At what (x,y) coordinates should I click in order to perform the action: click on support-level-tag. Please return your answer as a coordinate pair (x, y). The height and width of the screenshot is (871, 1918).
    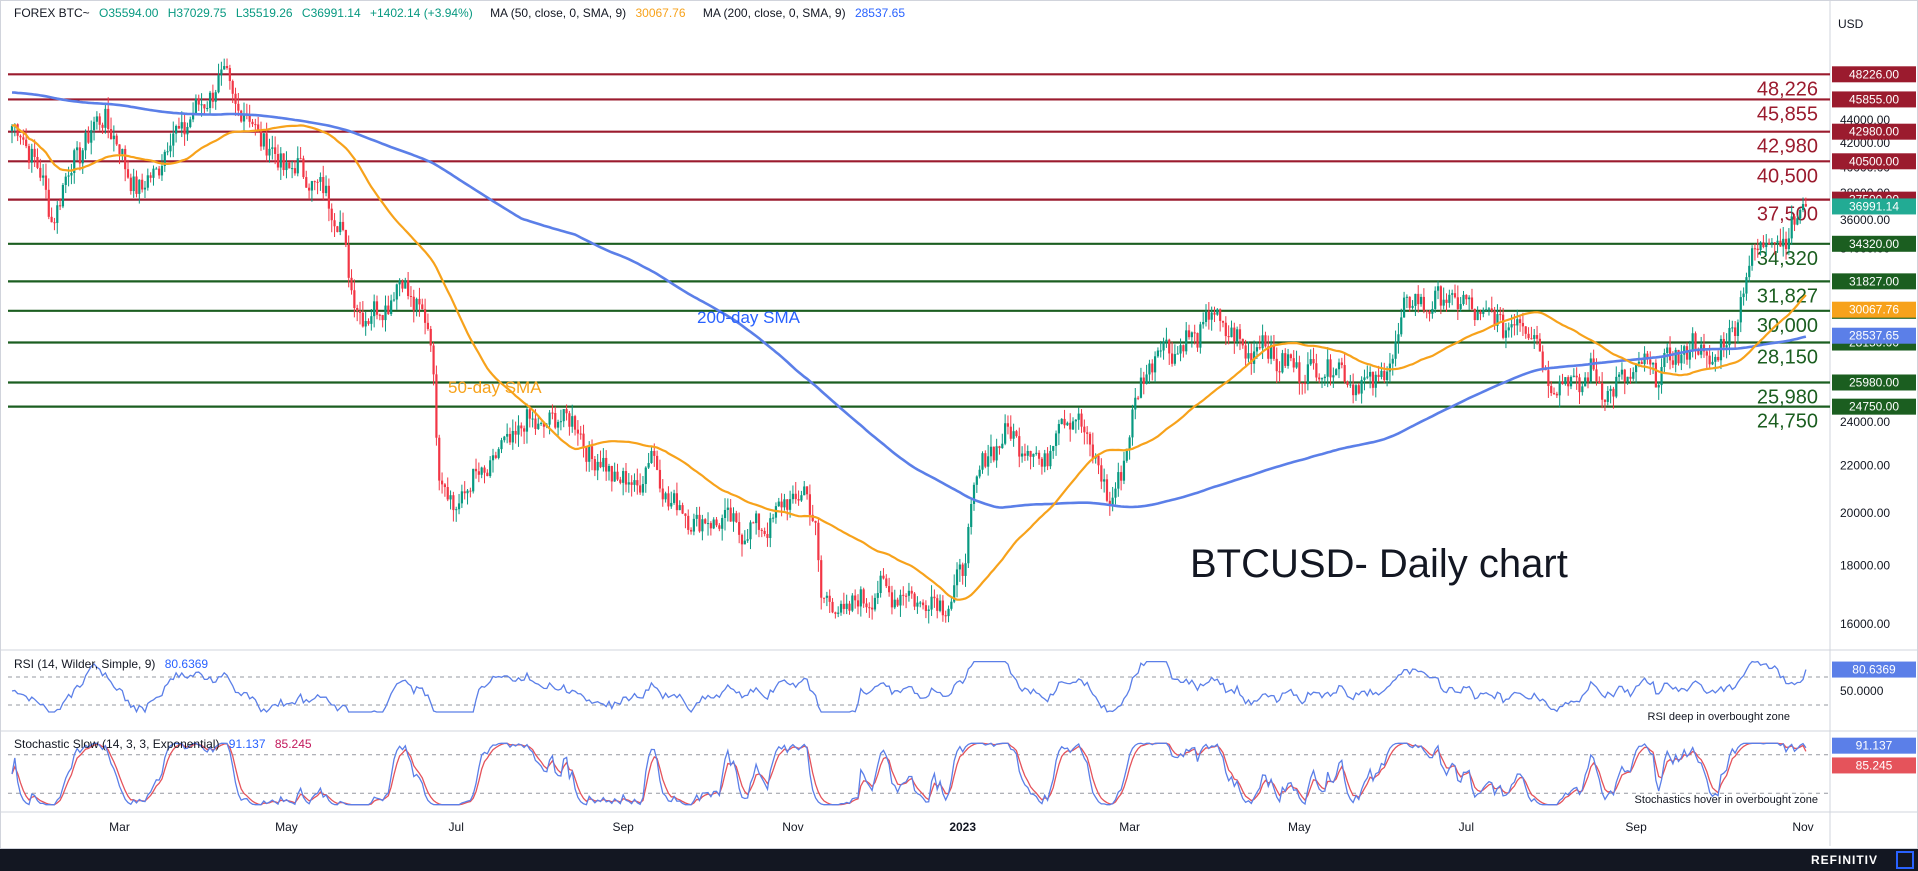
    Looking at the image, I should click on (1874, 281).